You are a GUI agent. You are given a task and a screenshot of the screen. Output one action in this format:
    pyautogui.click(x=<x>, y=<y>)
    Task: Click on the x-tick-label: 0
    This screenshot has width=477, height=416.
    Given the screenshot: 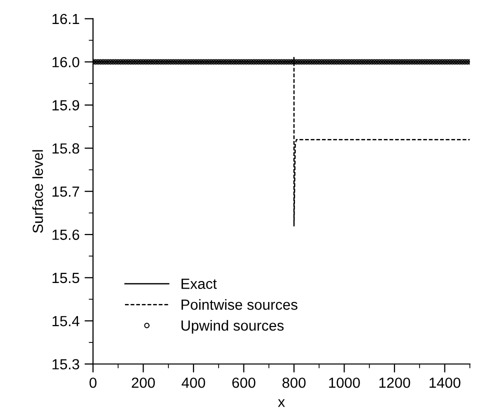 What is the action you would take?
    pyautogui.click(x=93, y=383)
    